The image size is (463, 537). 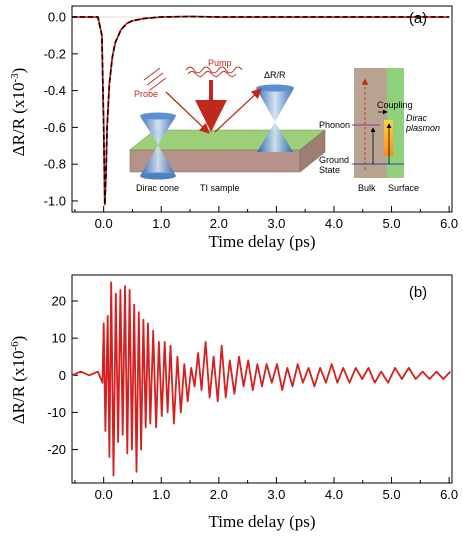 I want to click on pump-label: Pump, so click(x=220, y=63).